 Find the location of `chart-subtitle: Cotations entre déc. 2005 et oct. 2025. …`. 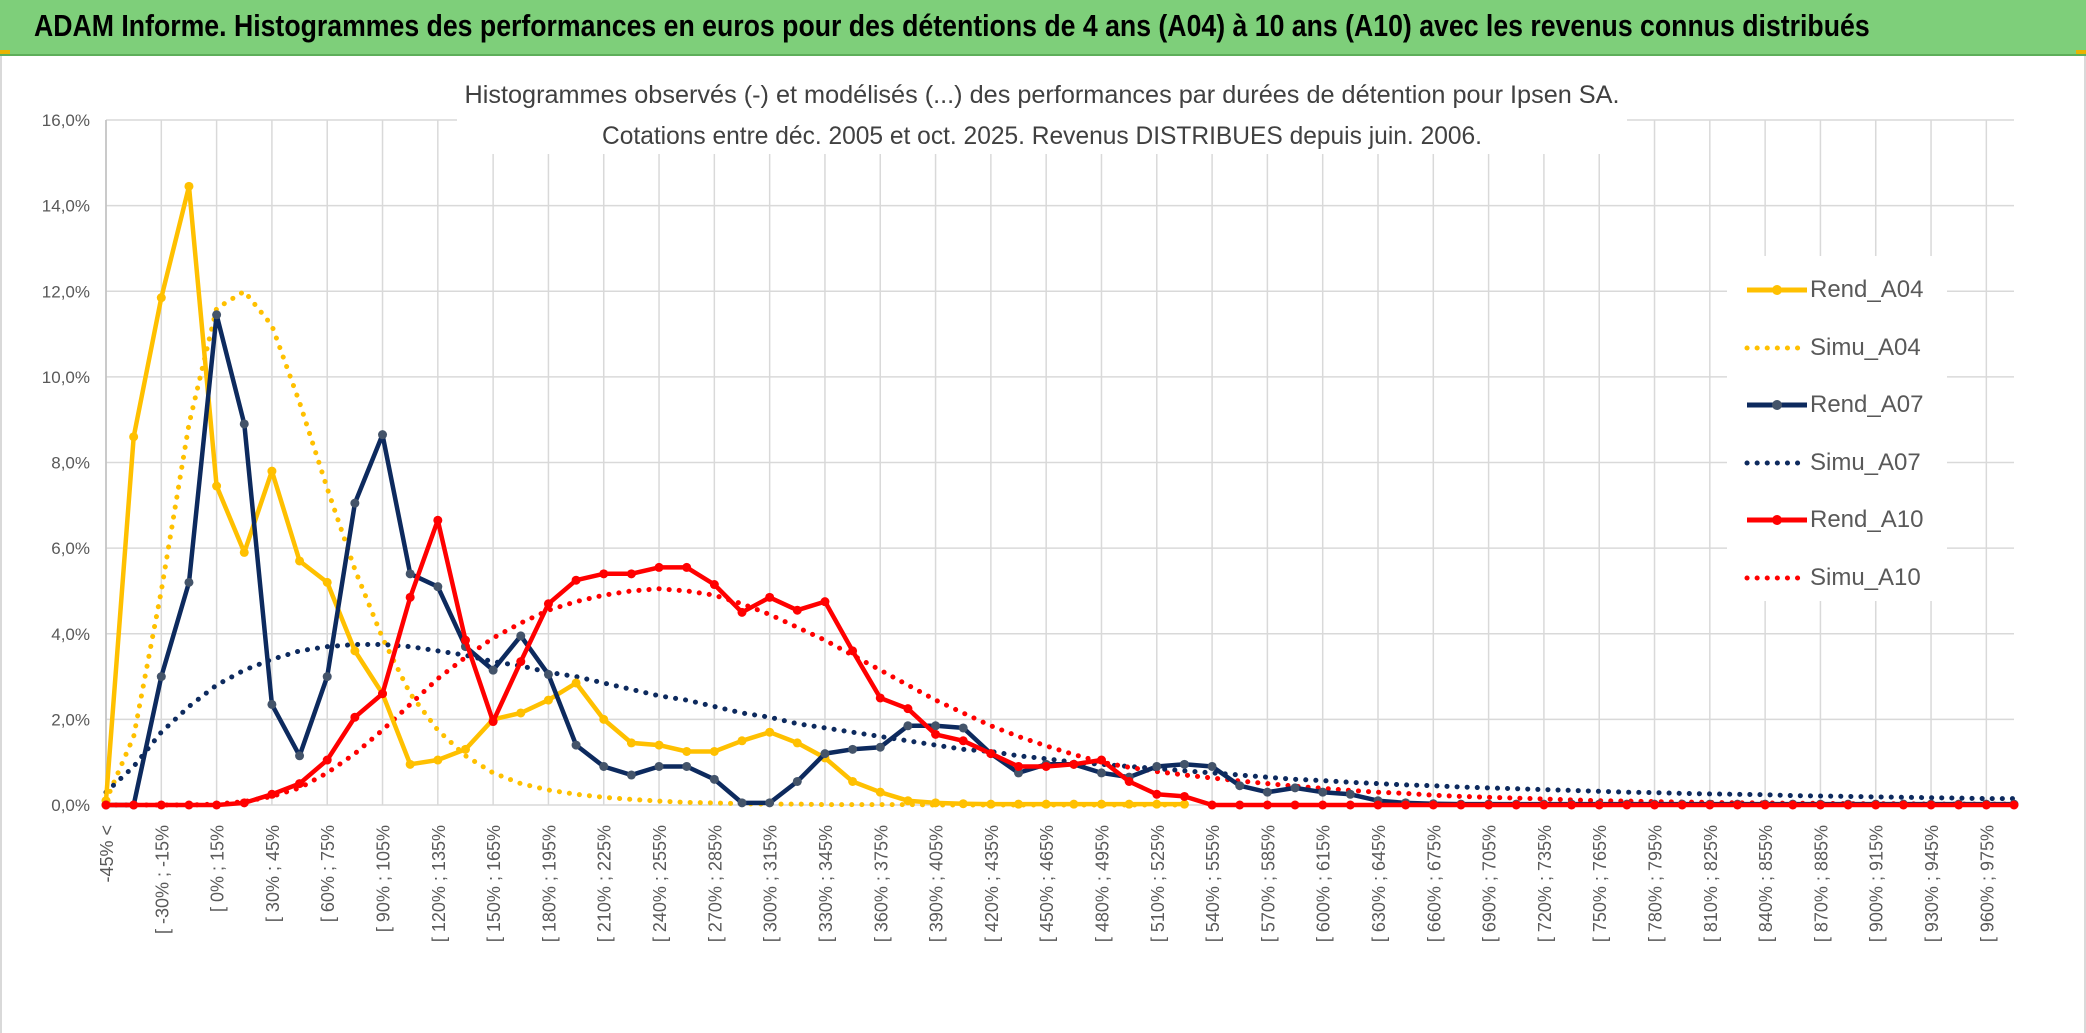

chart-subtitle: Cotations entre déc. 2005 et oct. 2025. … is located at coordinates (1042, 136).